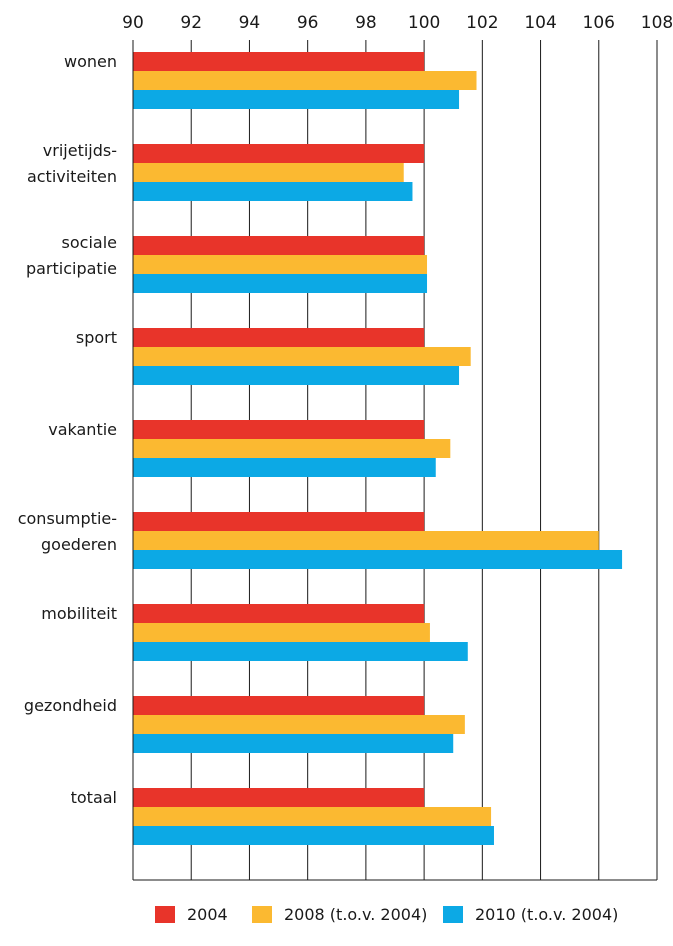  What do you see at coordinates (262, 914) in the screenshot?
I see `legend-swatch-2008` at bounding box center [262, 914].